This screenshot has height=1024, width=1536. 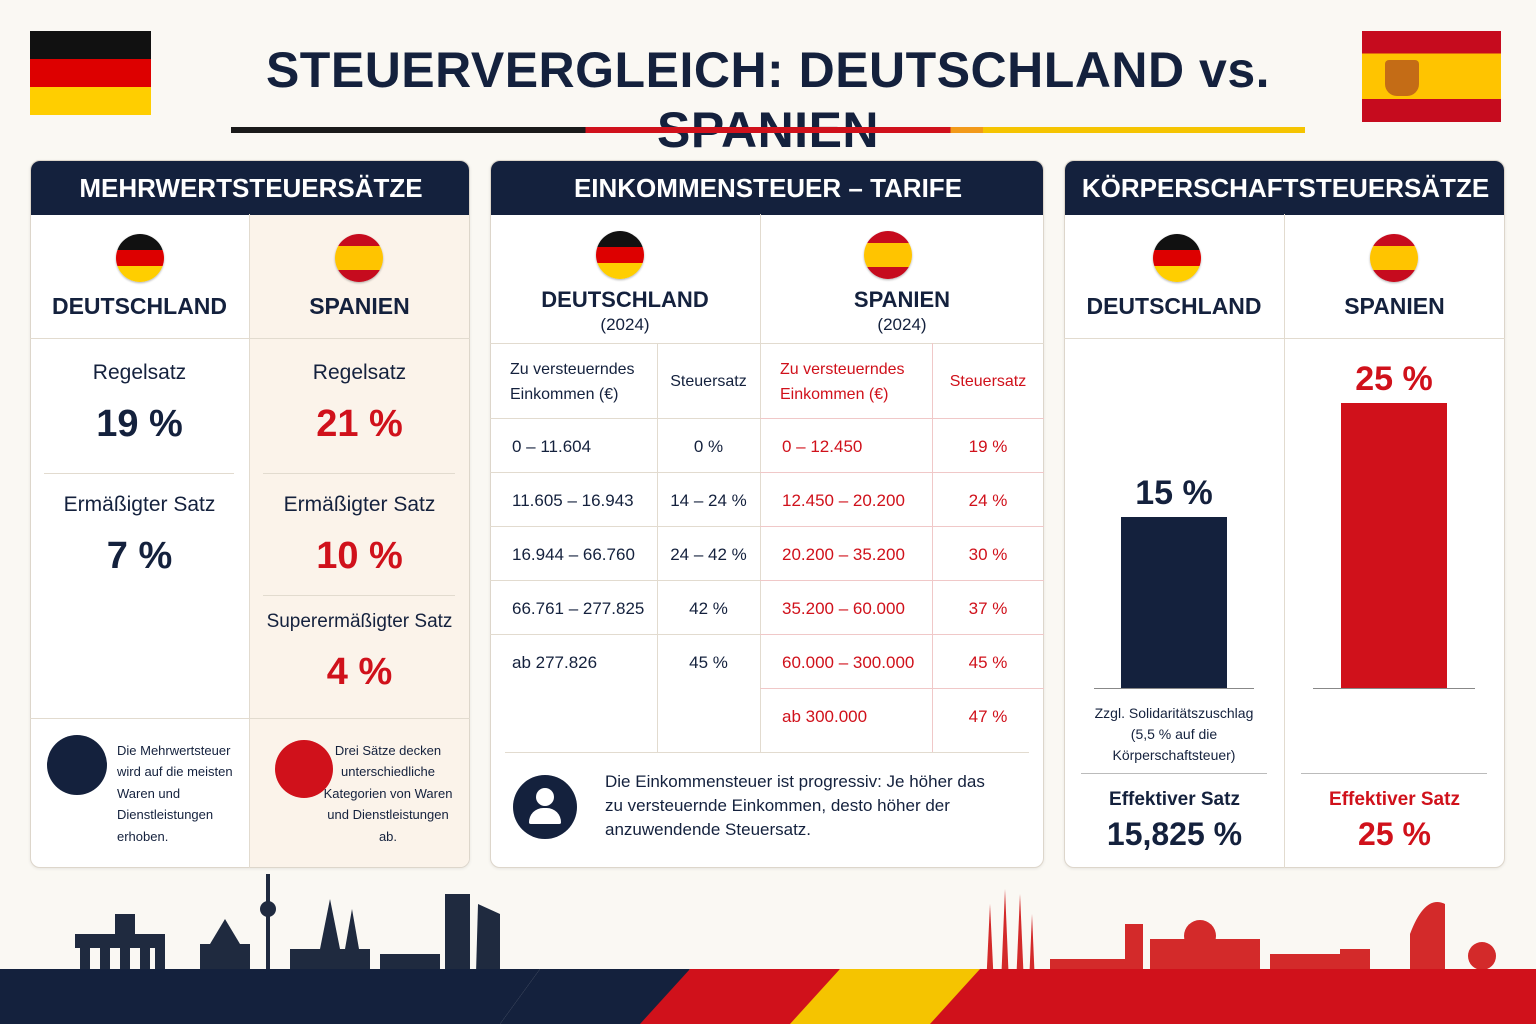 What do you see at coordinates (573, 500) in the screenshot?
I see `income-bracket: 11.605 – 16.943` at bounding box center [573, 500].